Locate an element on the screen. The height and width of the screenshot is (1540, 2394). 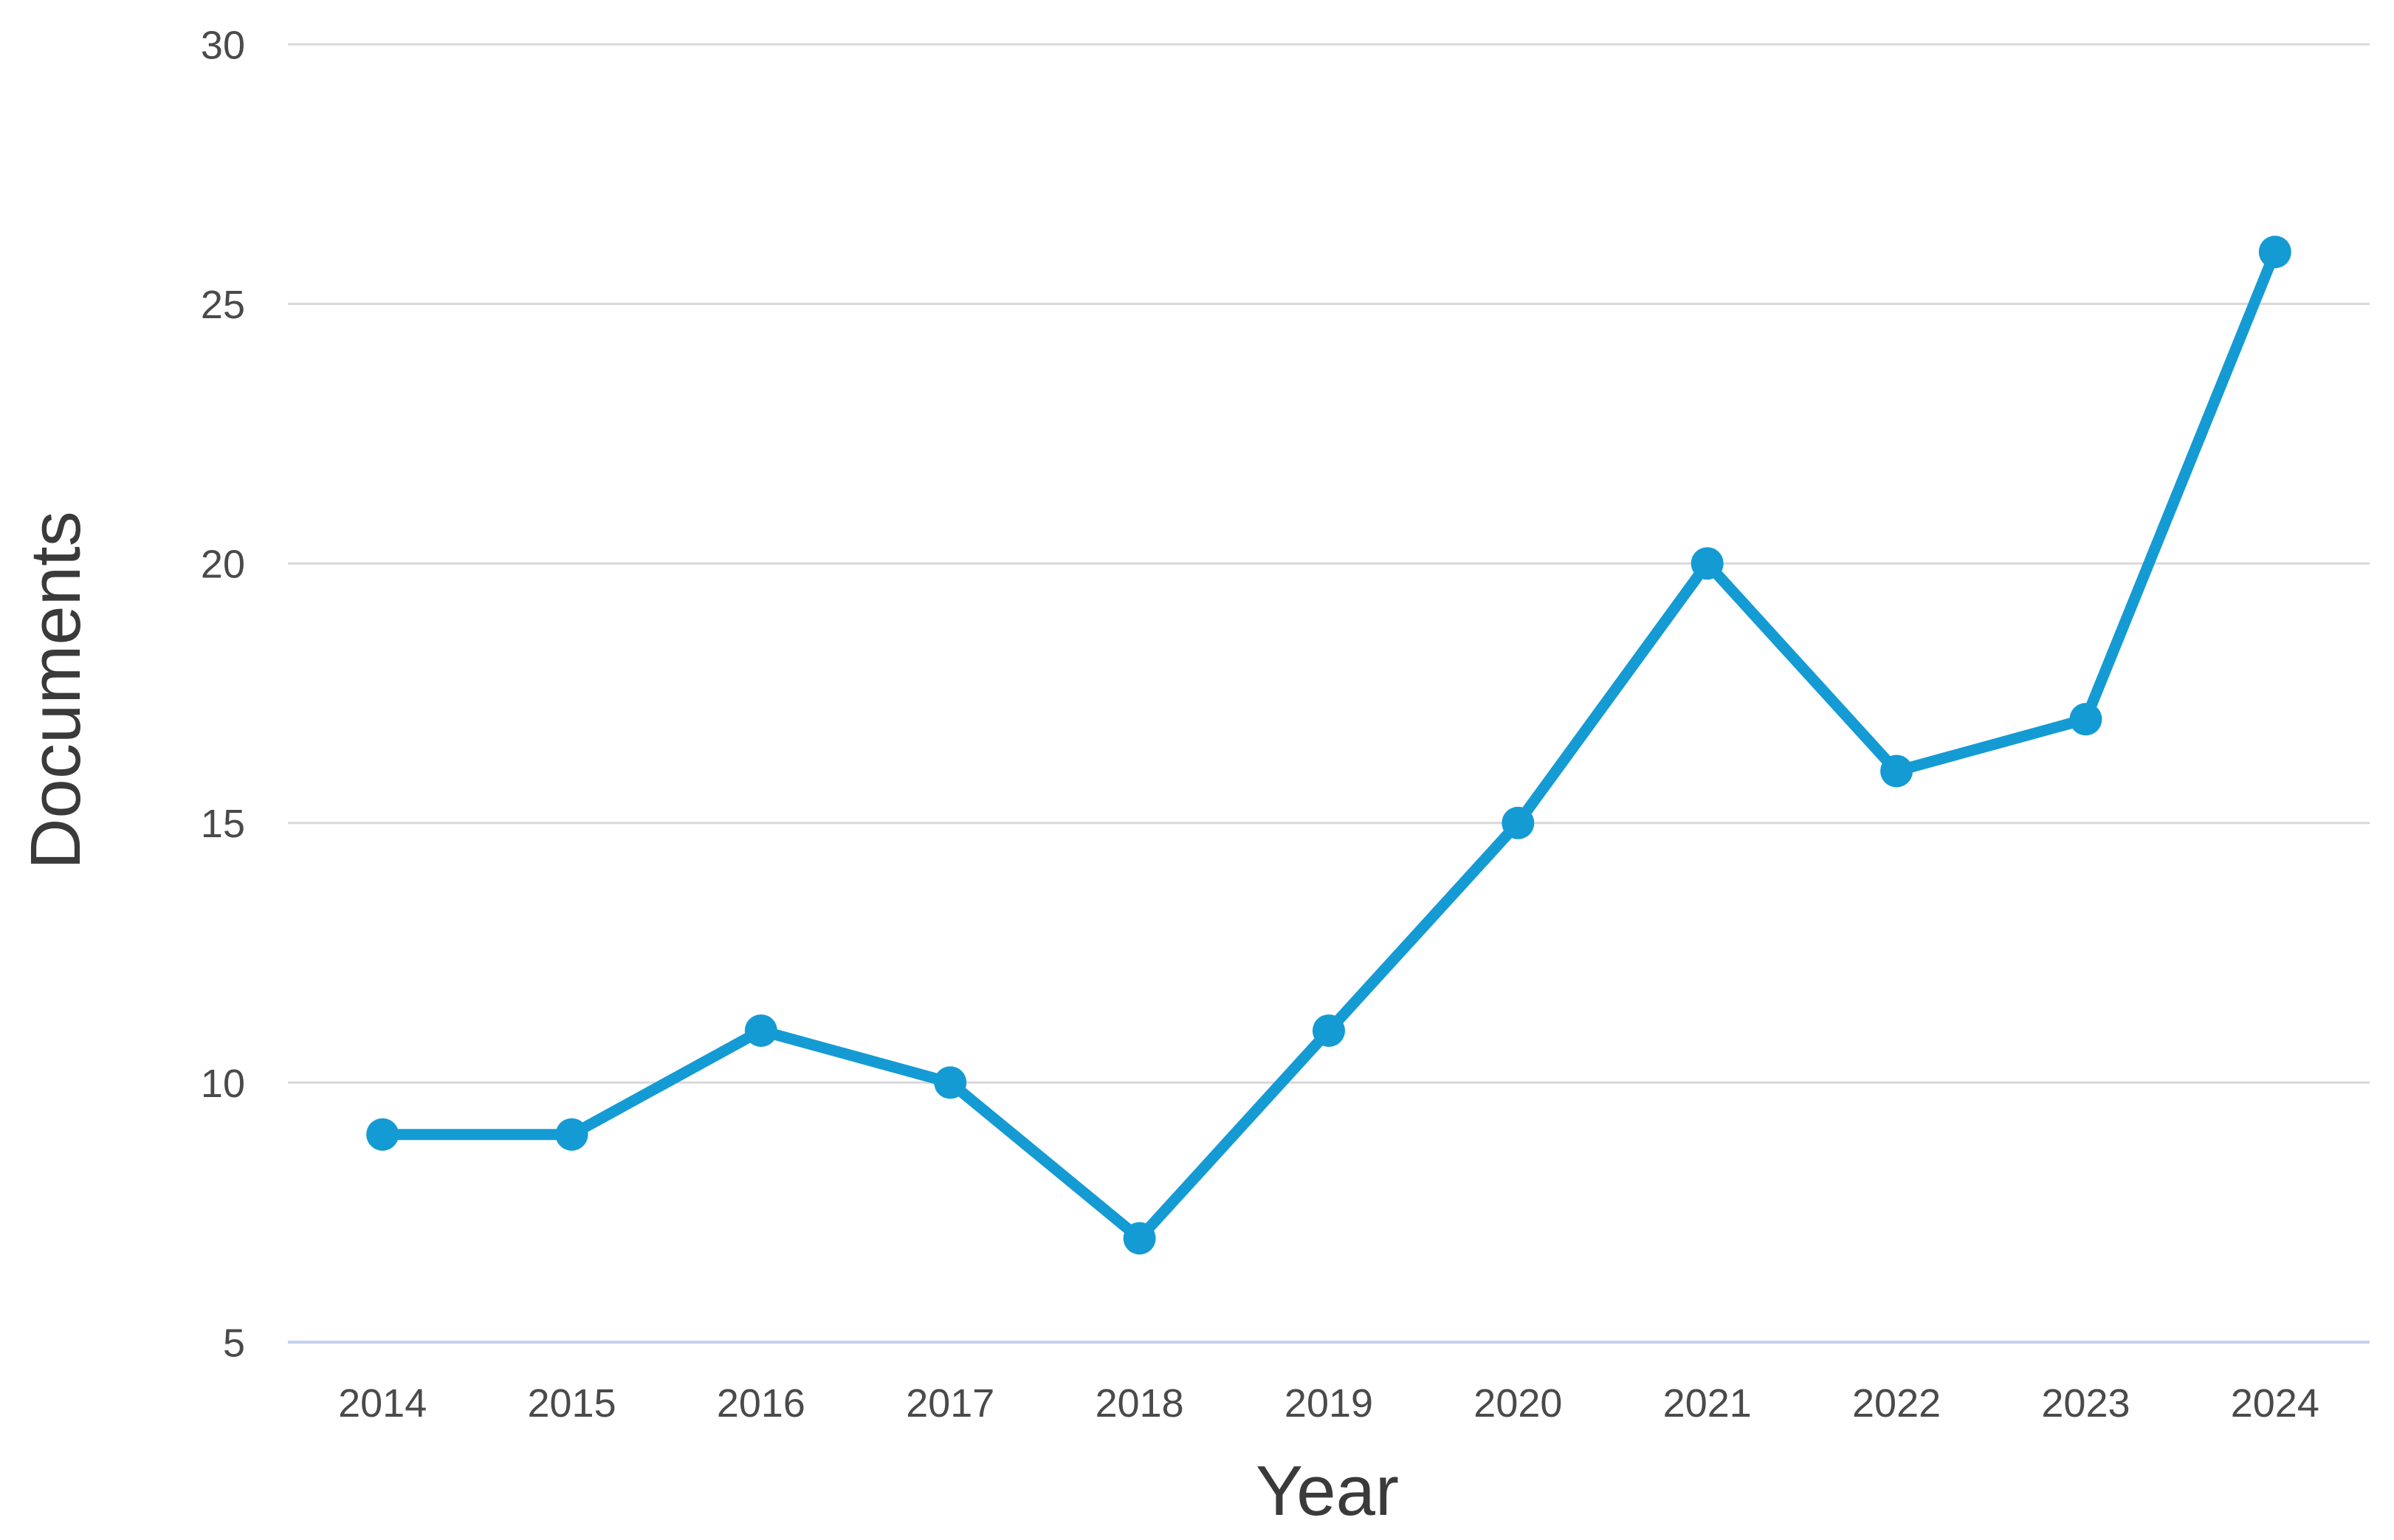
y-tick-label: 25 is located at coordinates (223, 305).